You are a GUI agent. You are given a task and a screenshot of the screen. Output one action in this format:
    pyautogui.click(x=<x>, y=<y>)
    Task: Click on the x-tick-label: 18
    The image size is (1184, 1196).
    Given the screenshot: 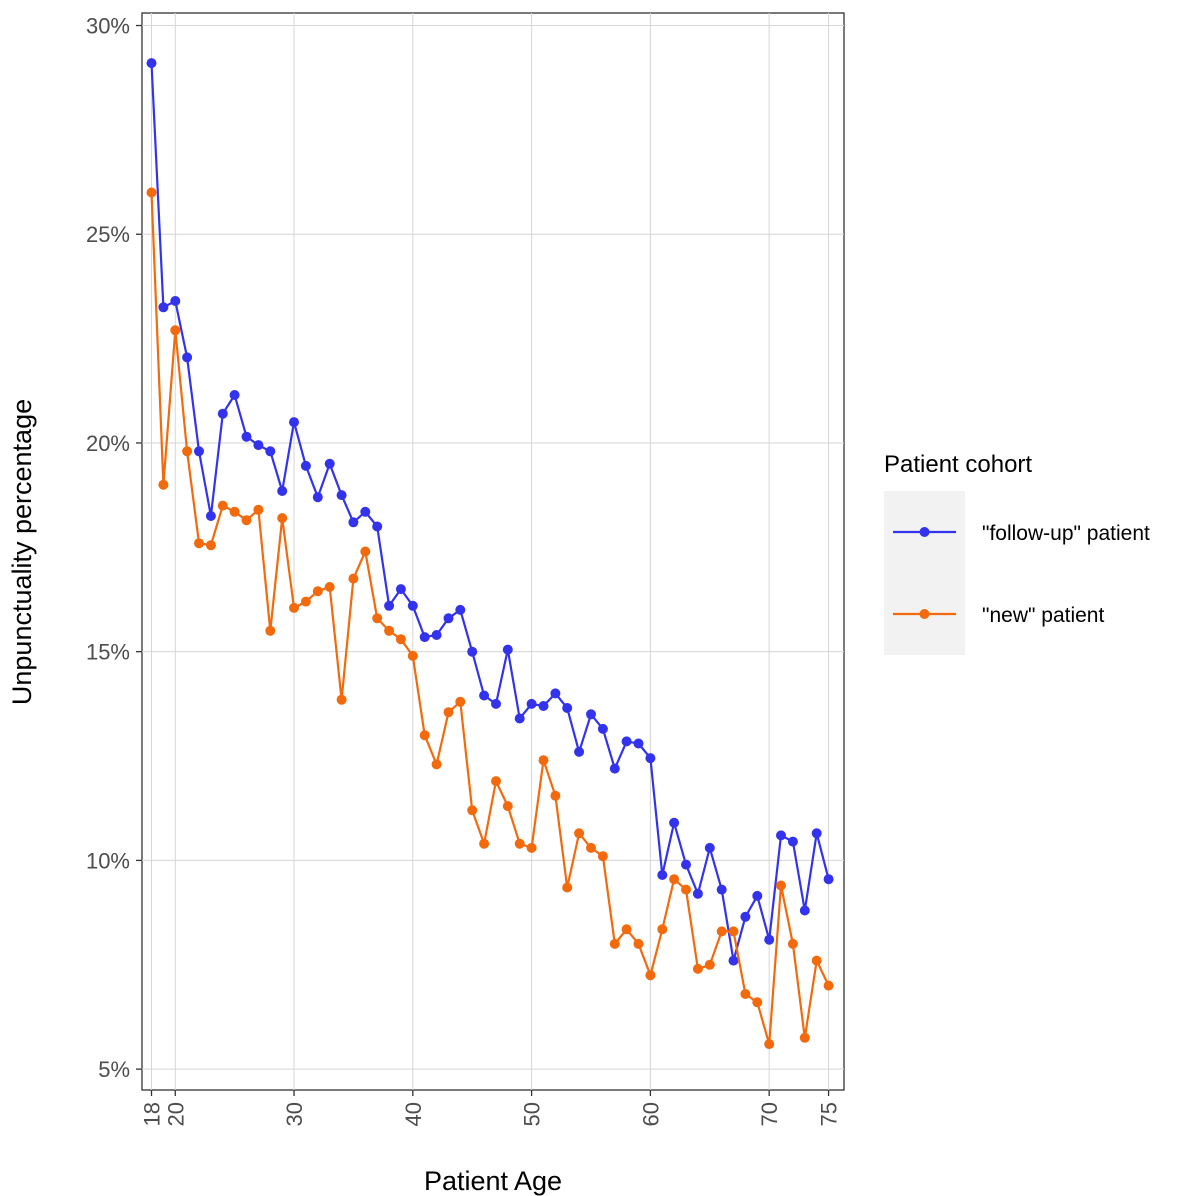 What is the action you would take?
    pyautogui.click(x=152, y=1114)
    